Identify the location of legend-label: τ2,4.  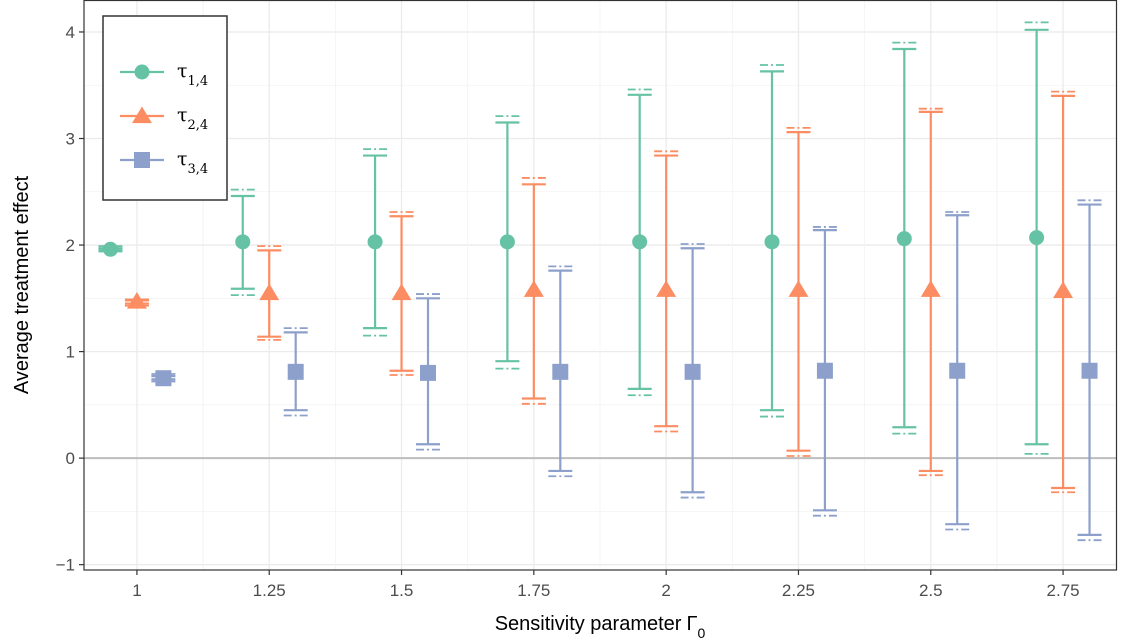
(192, 118).